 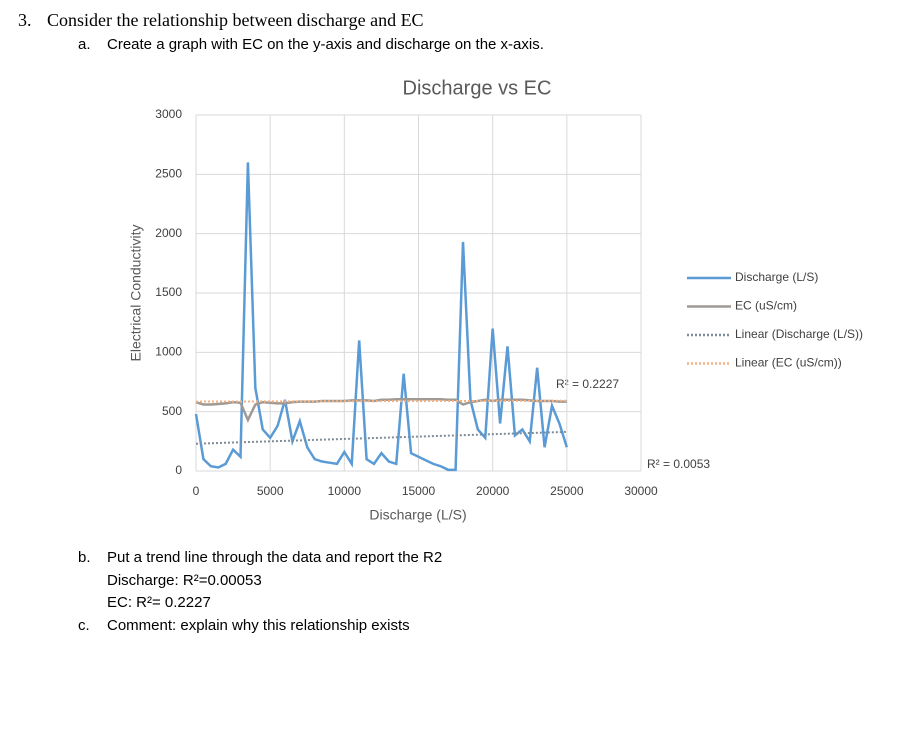 I want to click on y-tick-label: 0, so click(x=178, y=470).